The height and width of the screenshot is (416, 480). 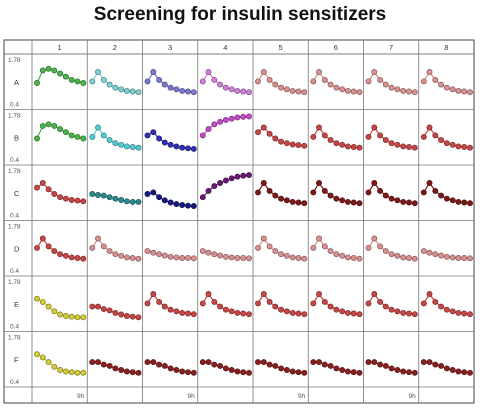 What do you see at coordinates (16, 304) in the screenshot?
I see `row-header: E` at bounding box center [16, 304].